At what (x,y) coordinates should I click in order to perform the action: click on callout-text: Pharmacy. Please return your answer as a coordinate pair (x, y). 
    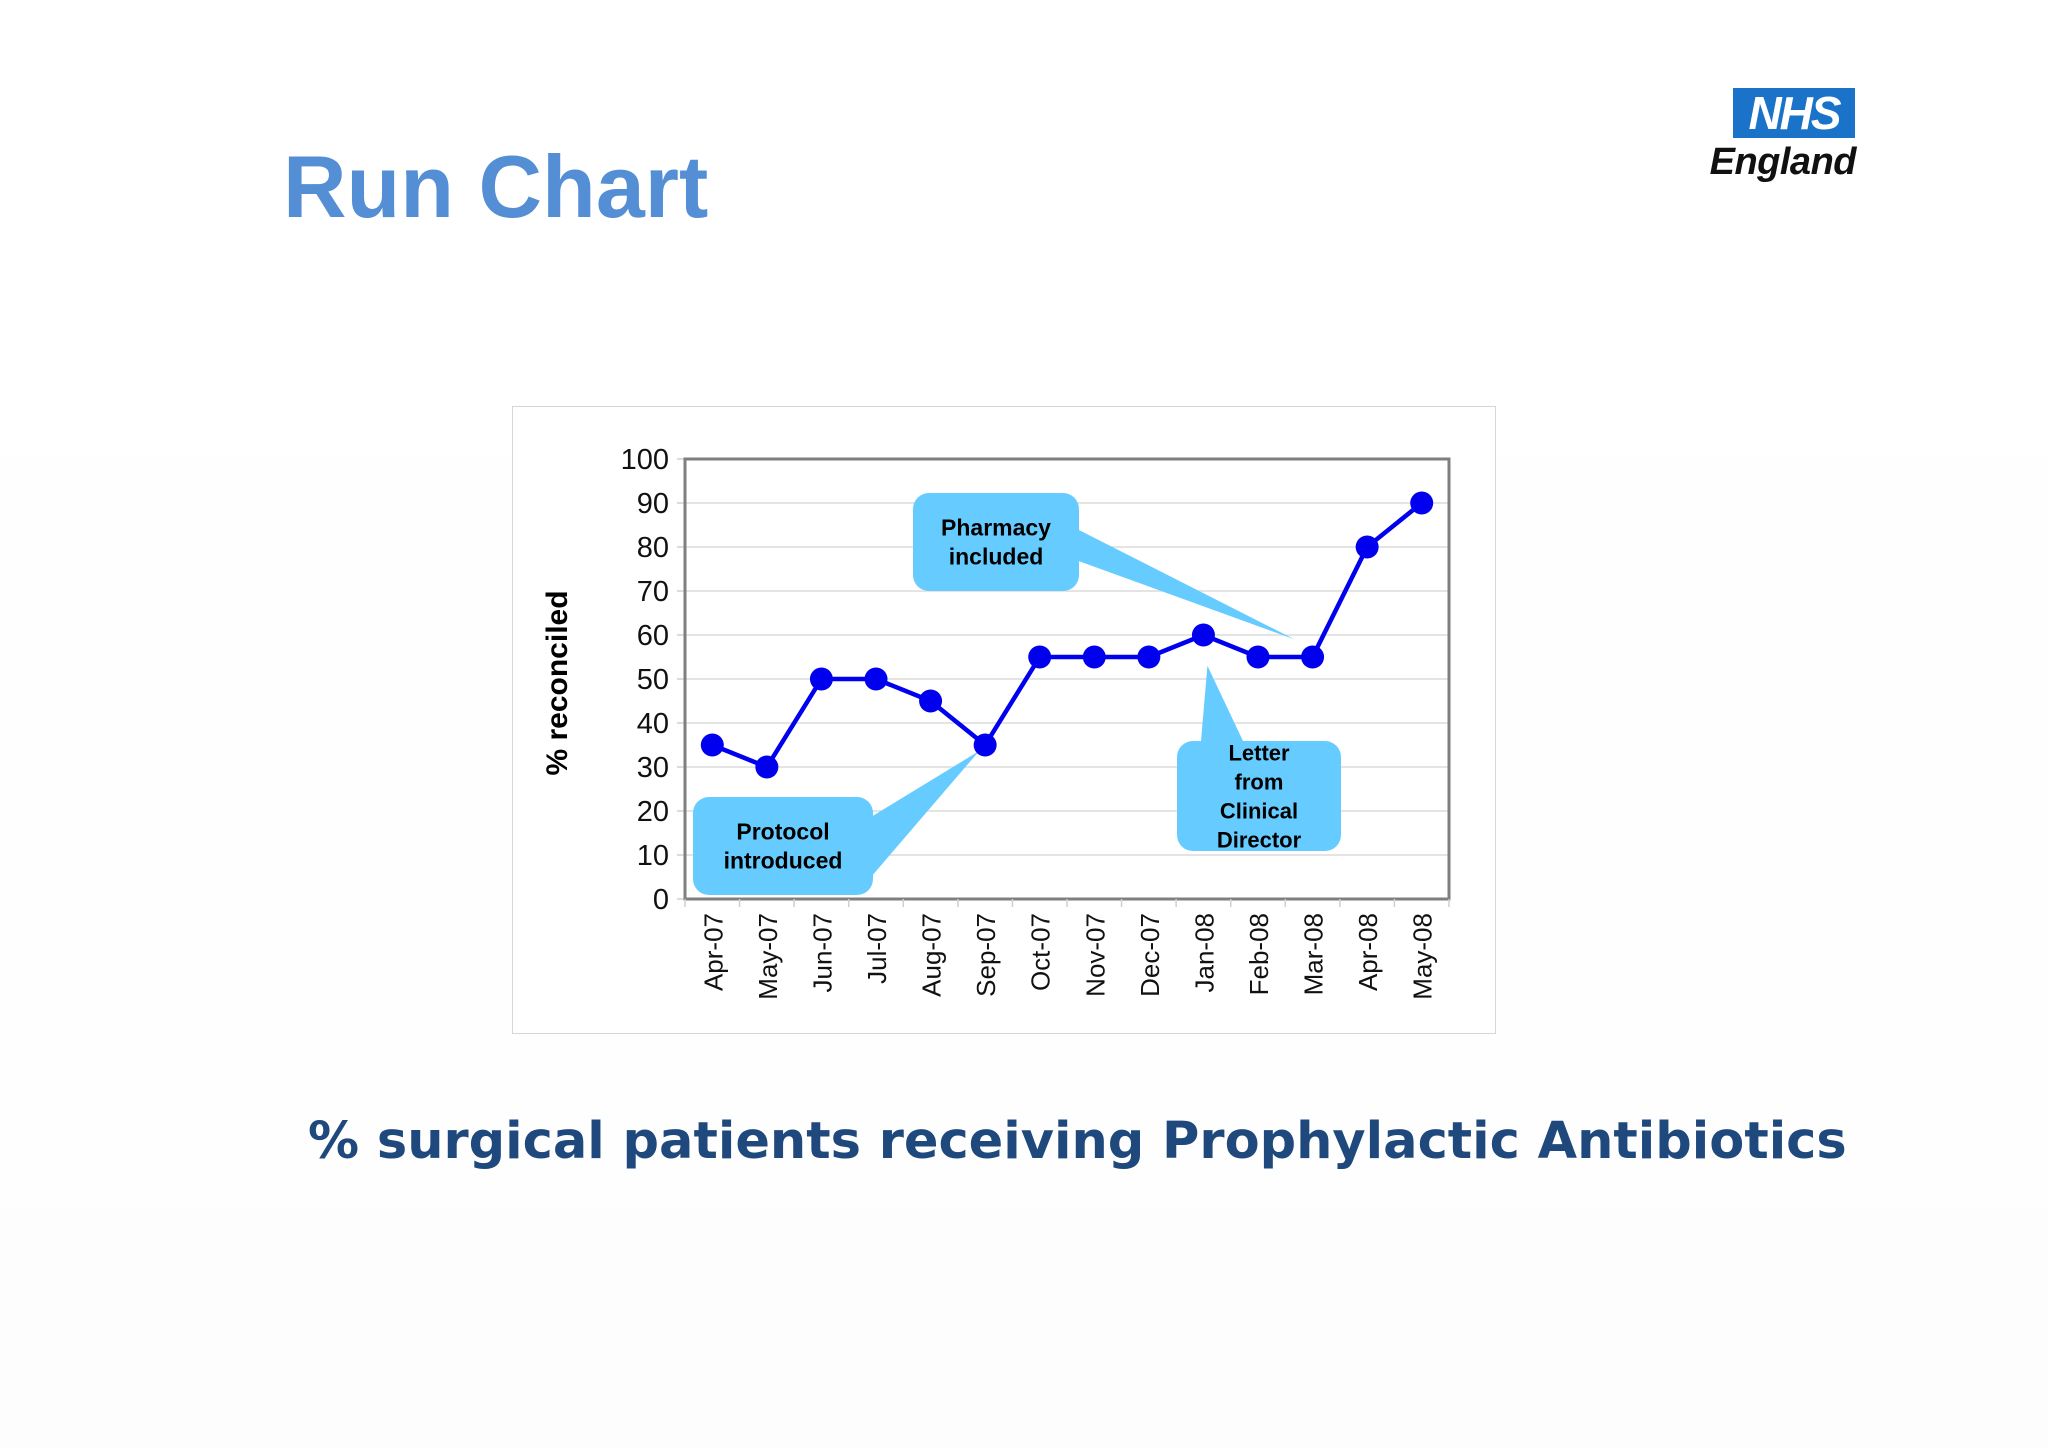
    Looking at the image, I should click on (996, 528).